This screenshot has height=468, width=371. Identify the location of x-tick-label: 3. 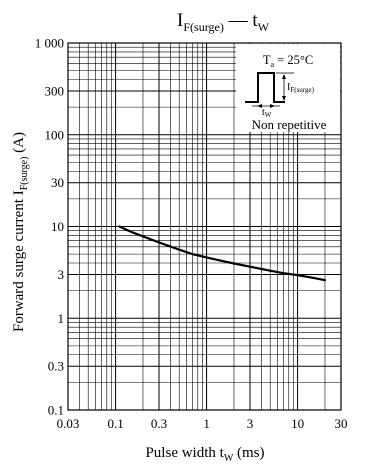
(250, 423).